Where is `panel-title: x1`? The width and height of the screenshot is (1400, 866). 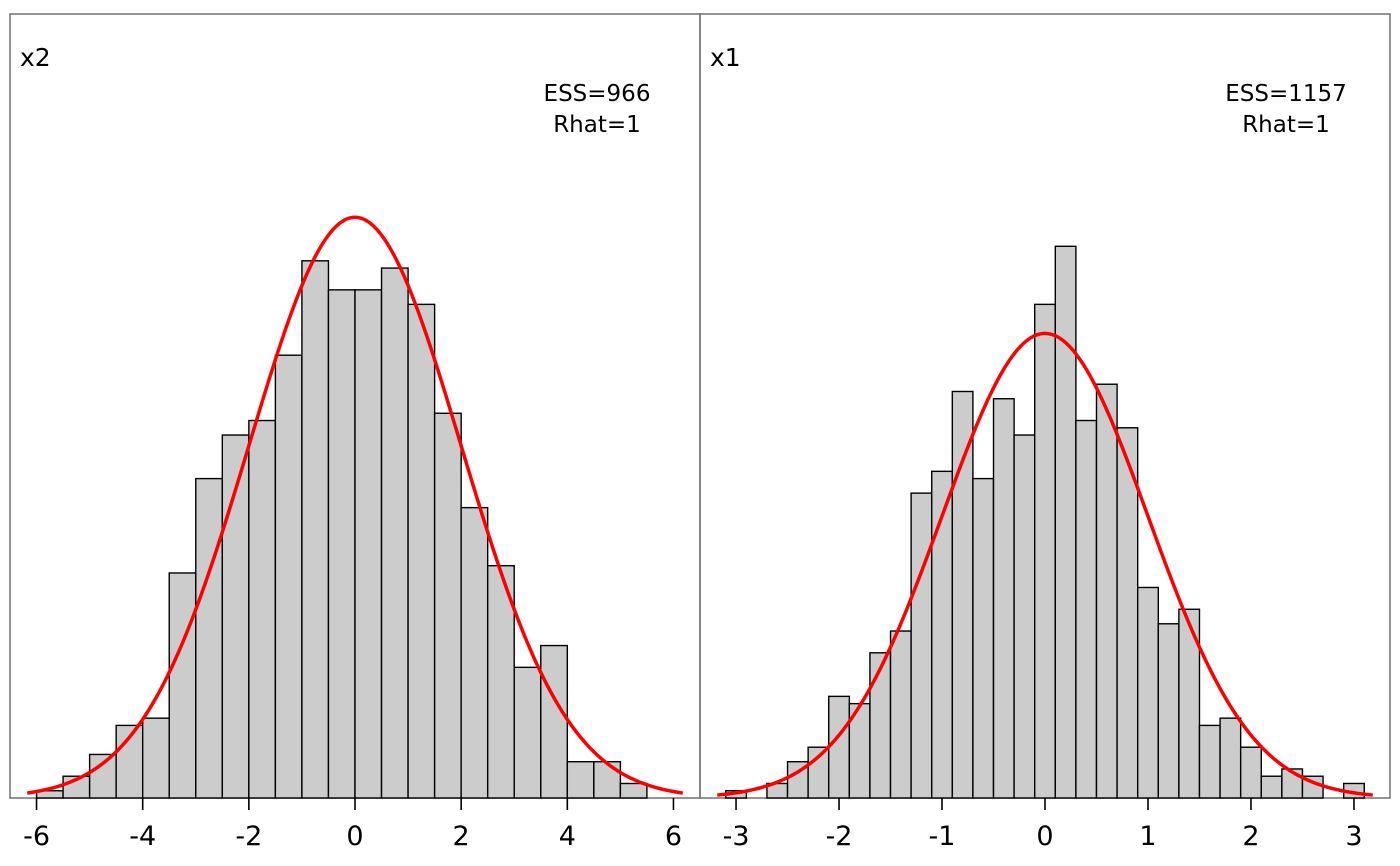
panel-title: x1 is located at coordinates (725, 57).